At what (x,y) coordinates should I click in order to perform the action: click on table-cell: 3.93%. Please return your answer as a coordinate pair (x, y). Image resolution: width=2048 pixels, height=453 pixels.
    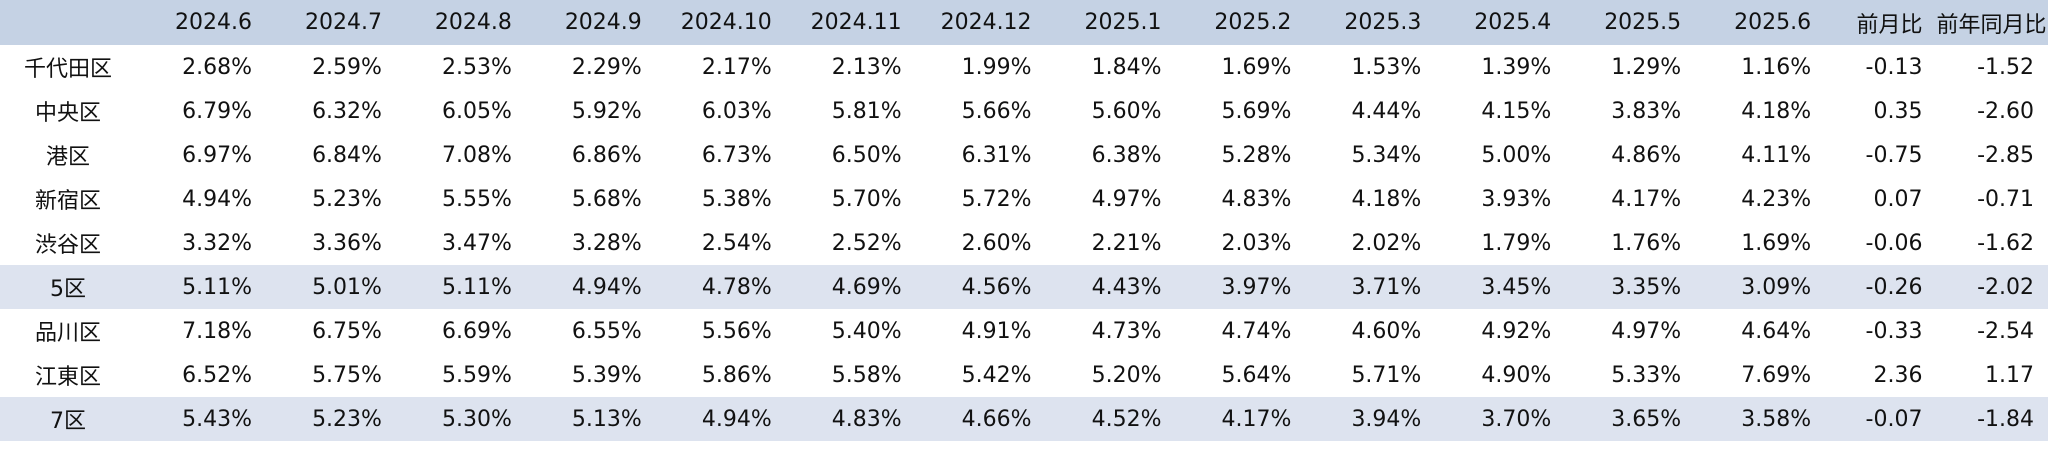
    Looking at the image, I should click on (1516, 199).